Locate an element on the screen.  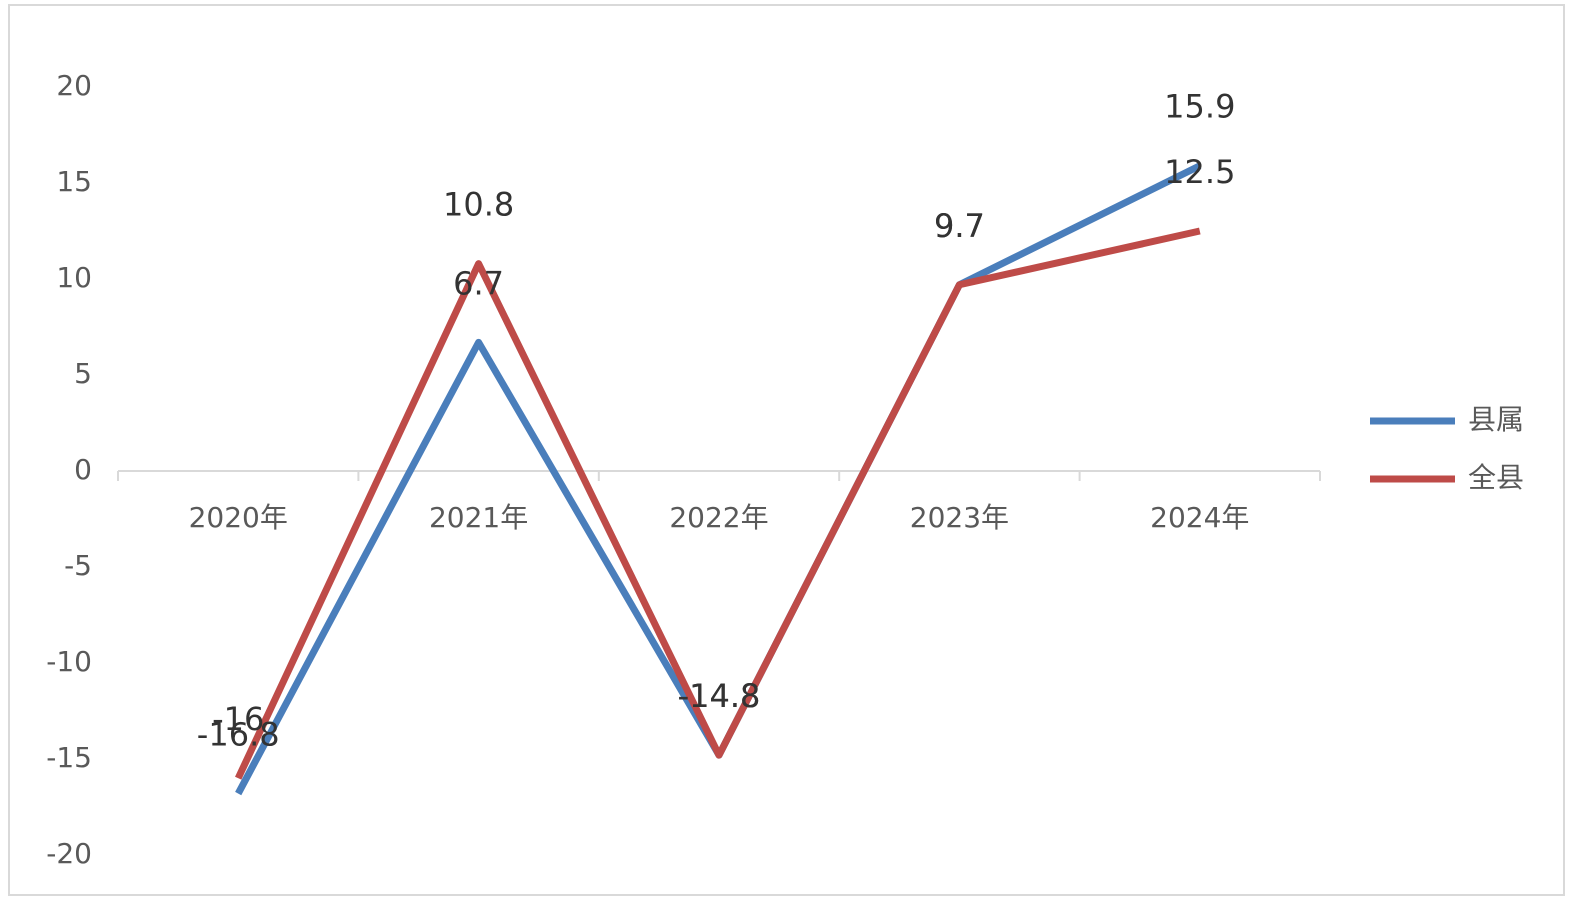
y-tick-label: -5 is located at coordinates (78, 565).